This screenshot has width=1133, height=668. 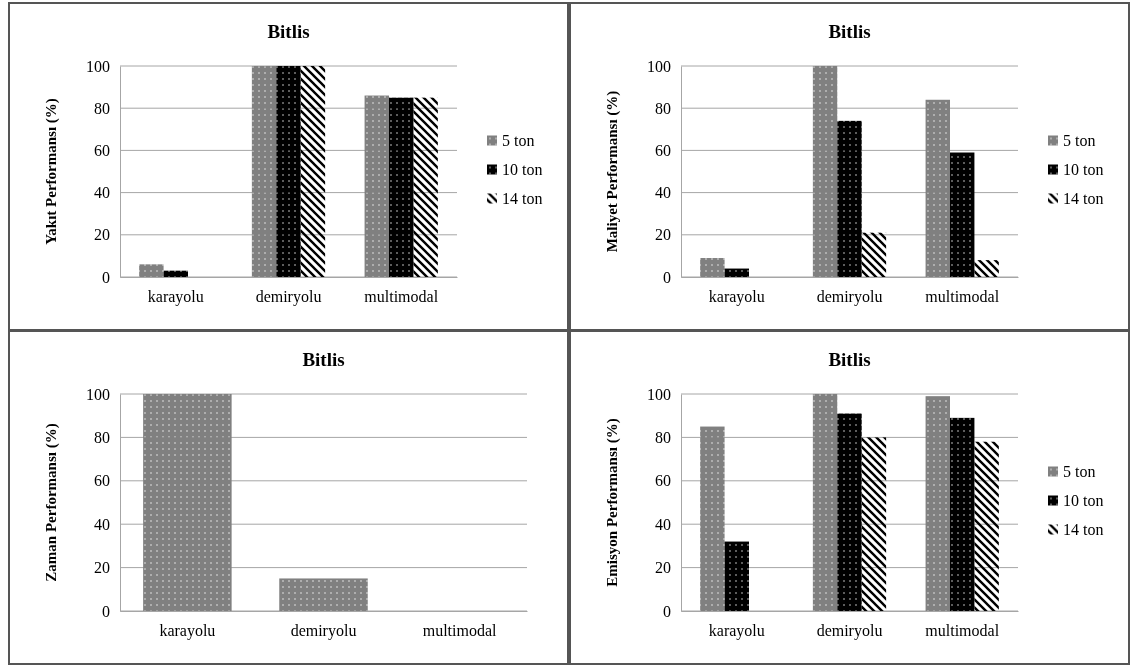 What do you see at coordinates (51, 502) in the screenshot?
I see `y-axis-title: Zaman Performansı (%)` at bounding box center [51, 502].